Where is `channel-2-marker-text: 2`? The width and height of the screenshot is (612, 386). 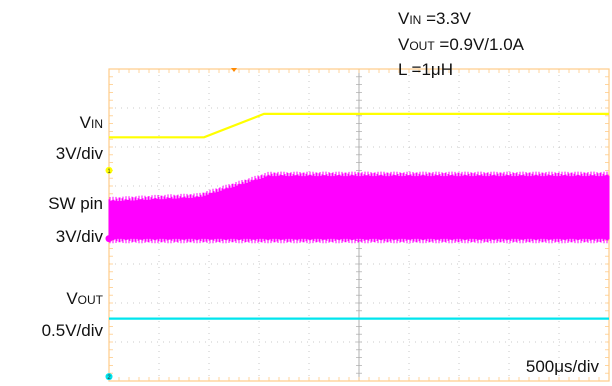
channel-2-marker-text: 2 is located at coordinates (109, 378).